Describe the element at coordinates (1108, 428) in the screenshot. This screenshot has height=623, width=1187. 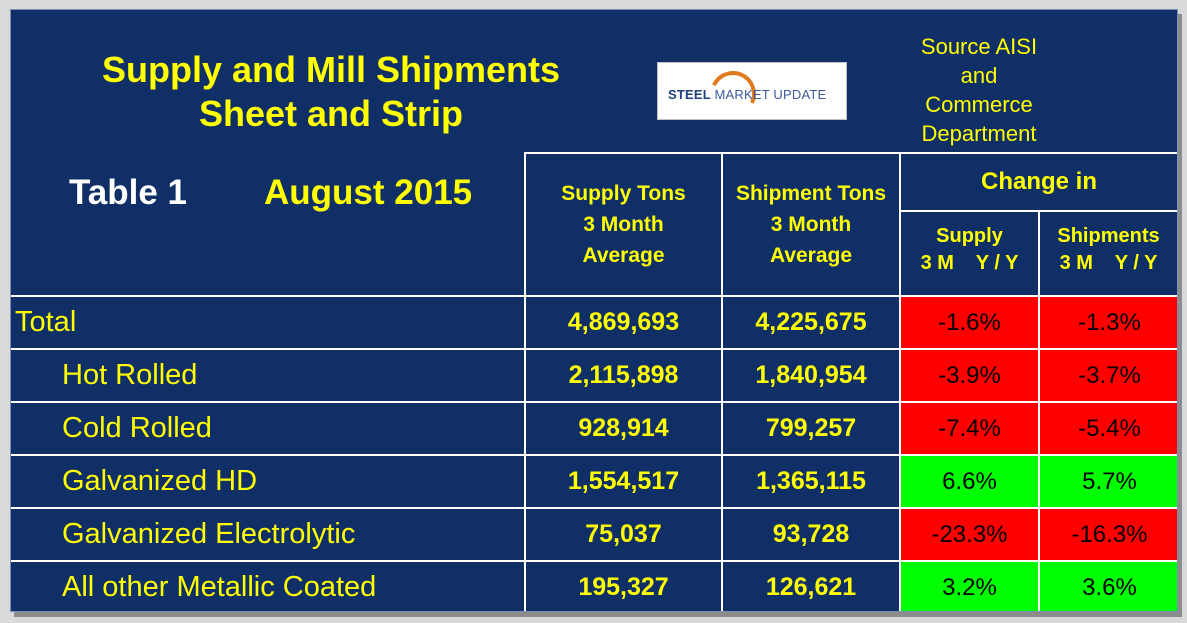
I see `shipments-change-cell: -5.4%` at that location.